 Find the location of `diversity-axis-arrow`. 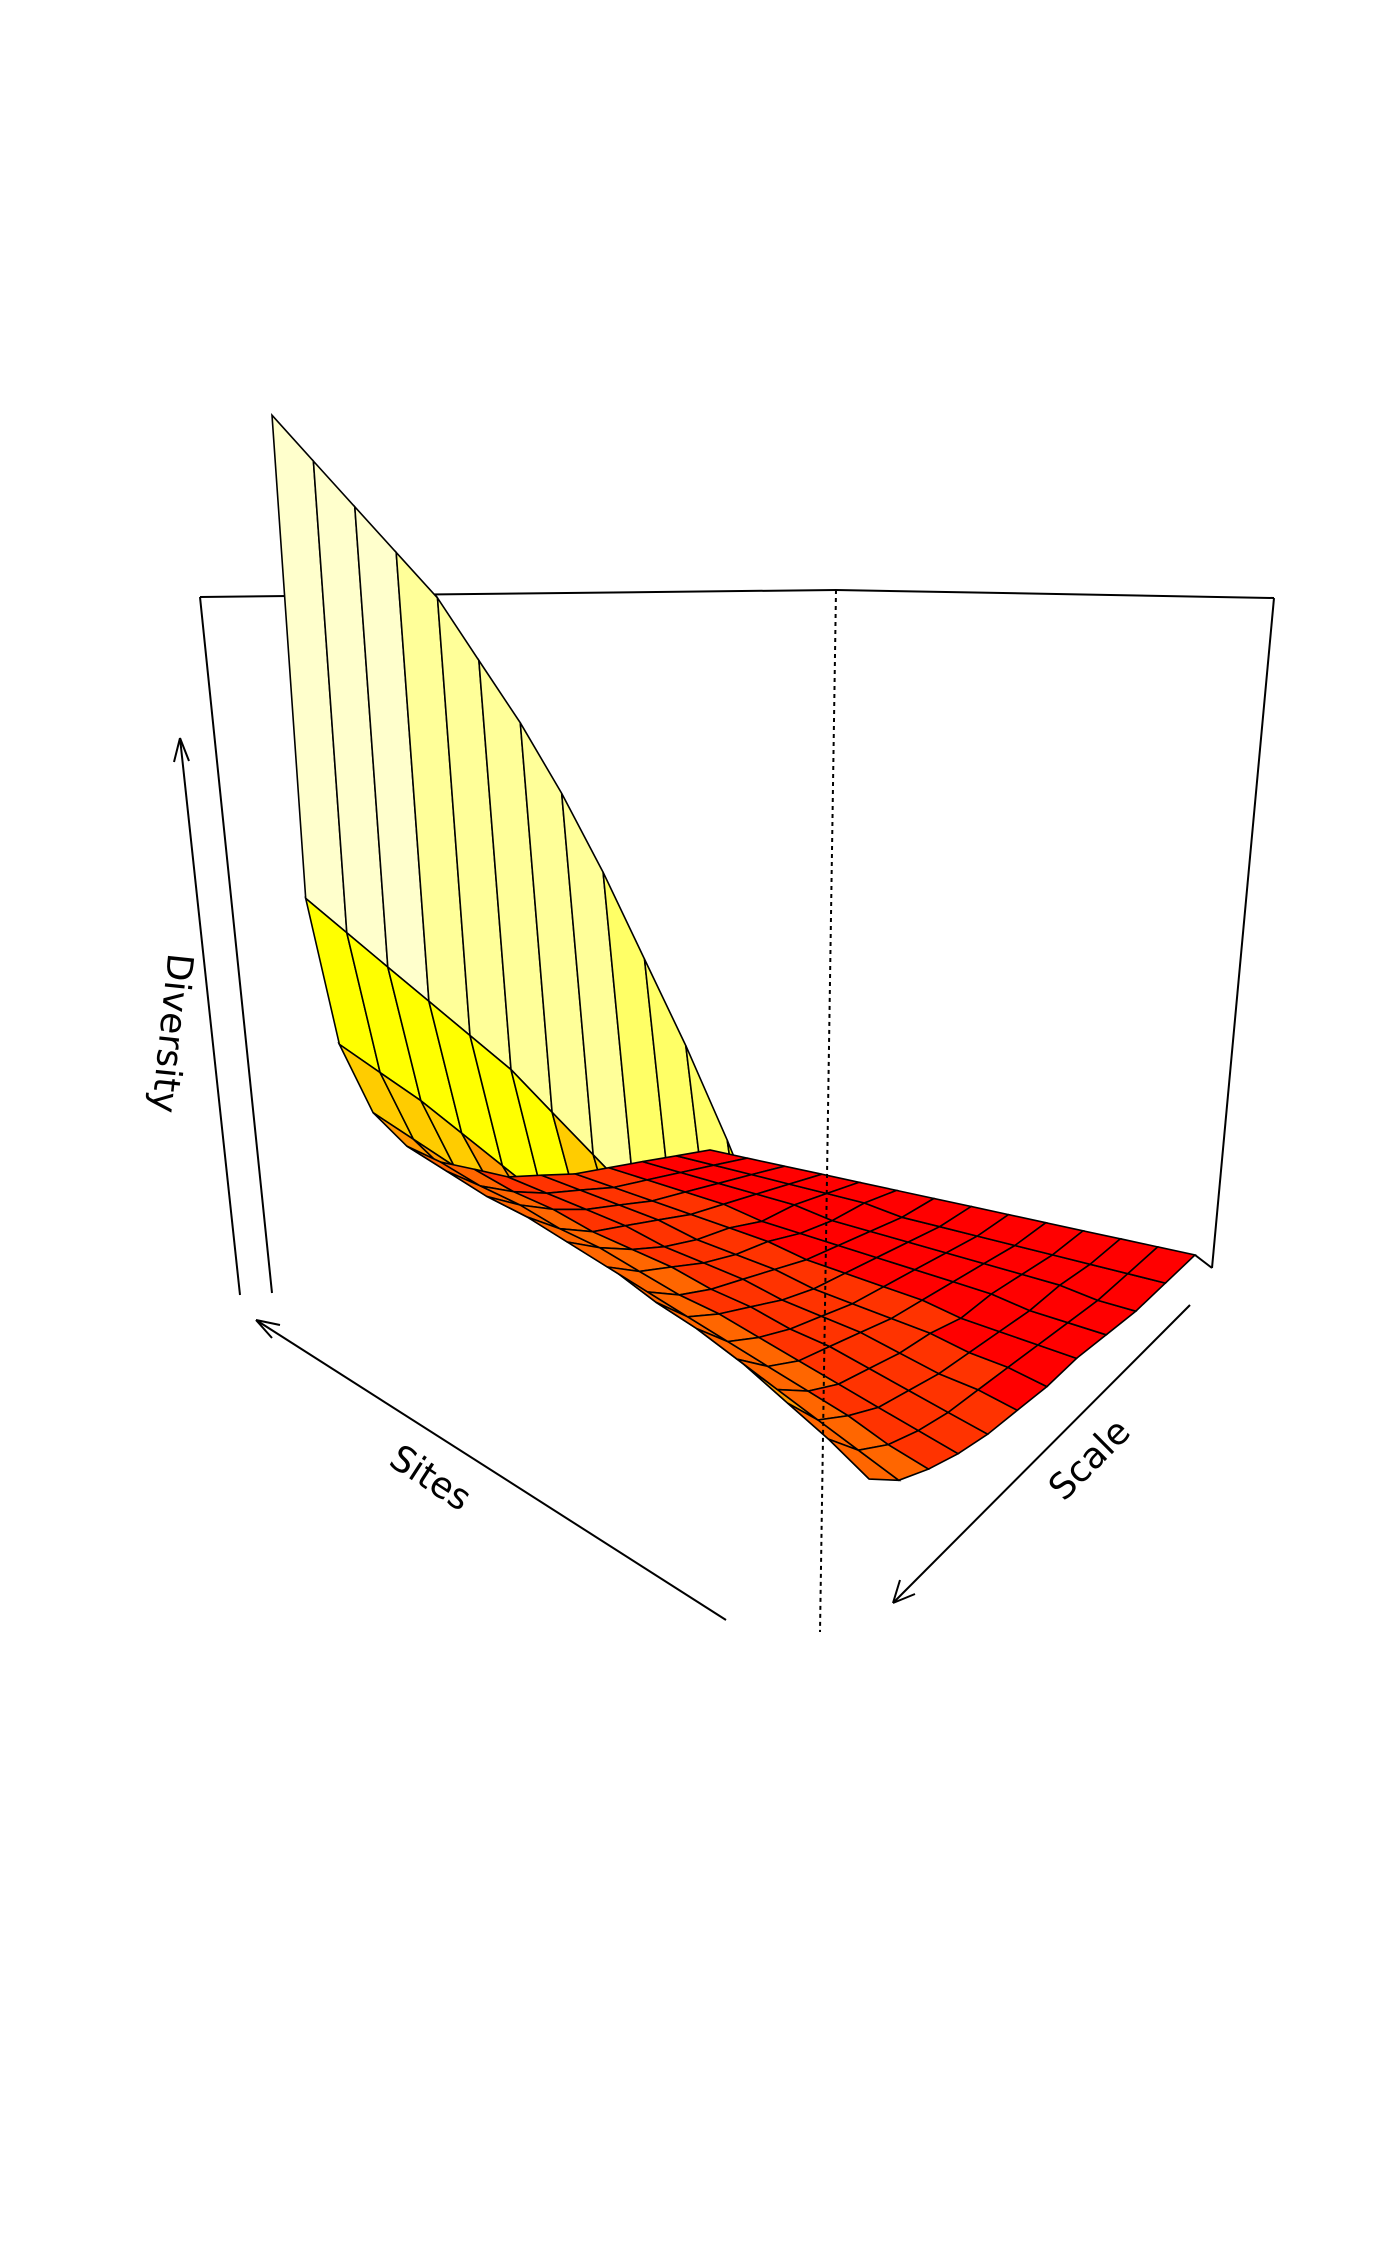

diversity-axis-arrow is located at coordinates (207, 1016).